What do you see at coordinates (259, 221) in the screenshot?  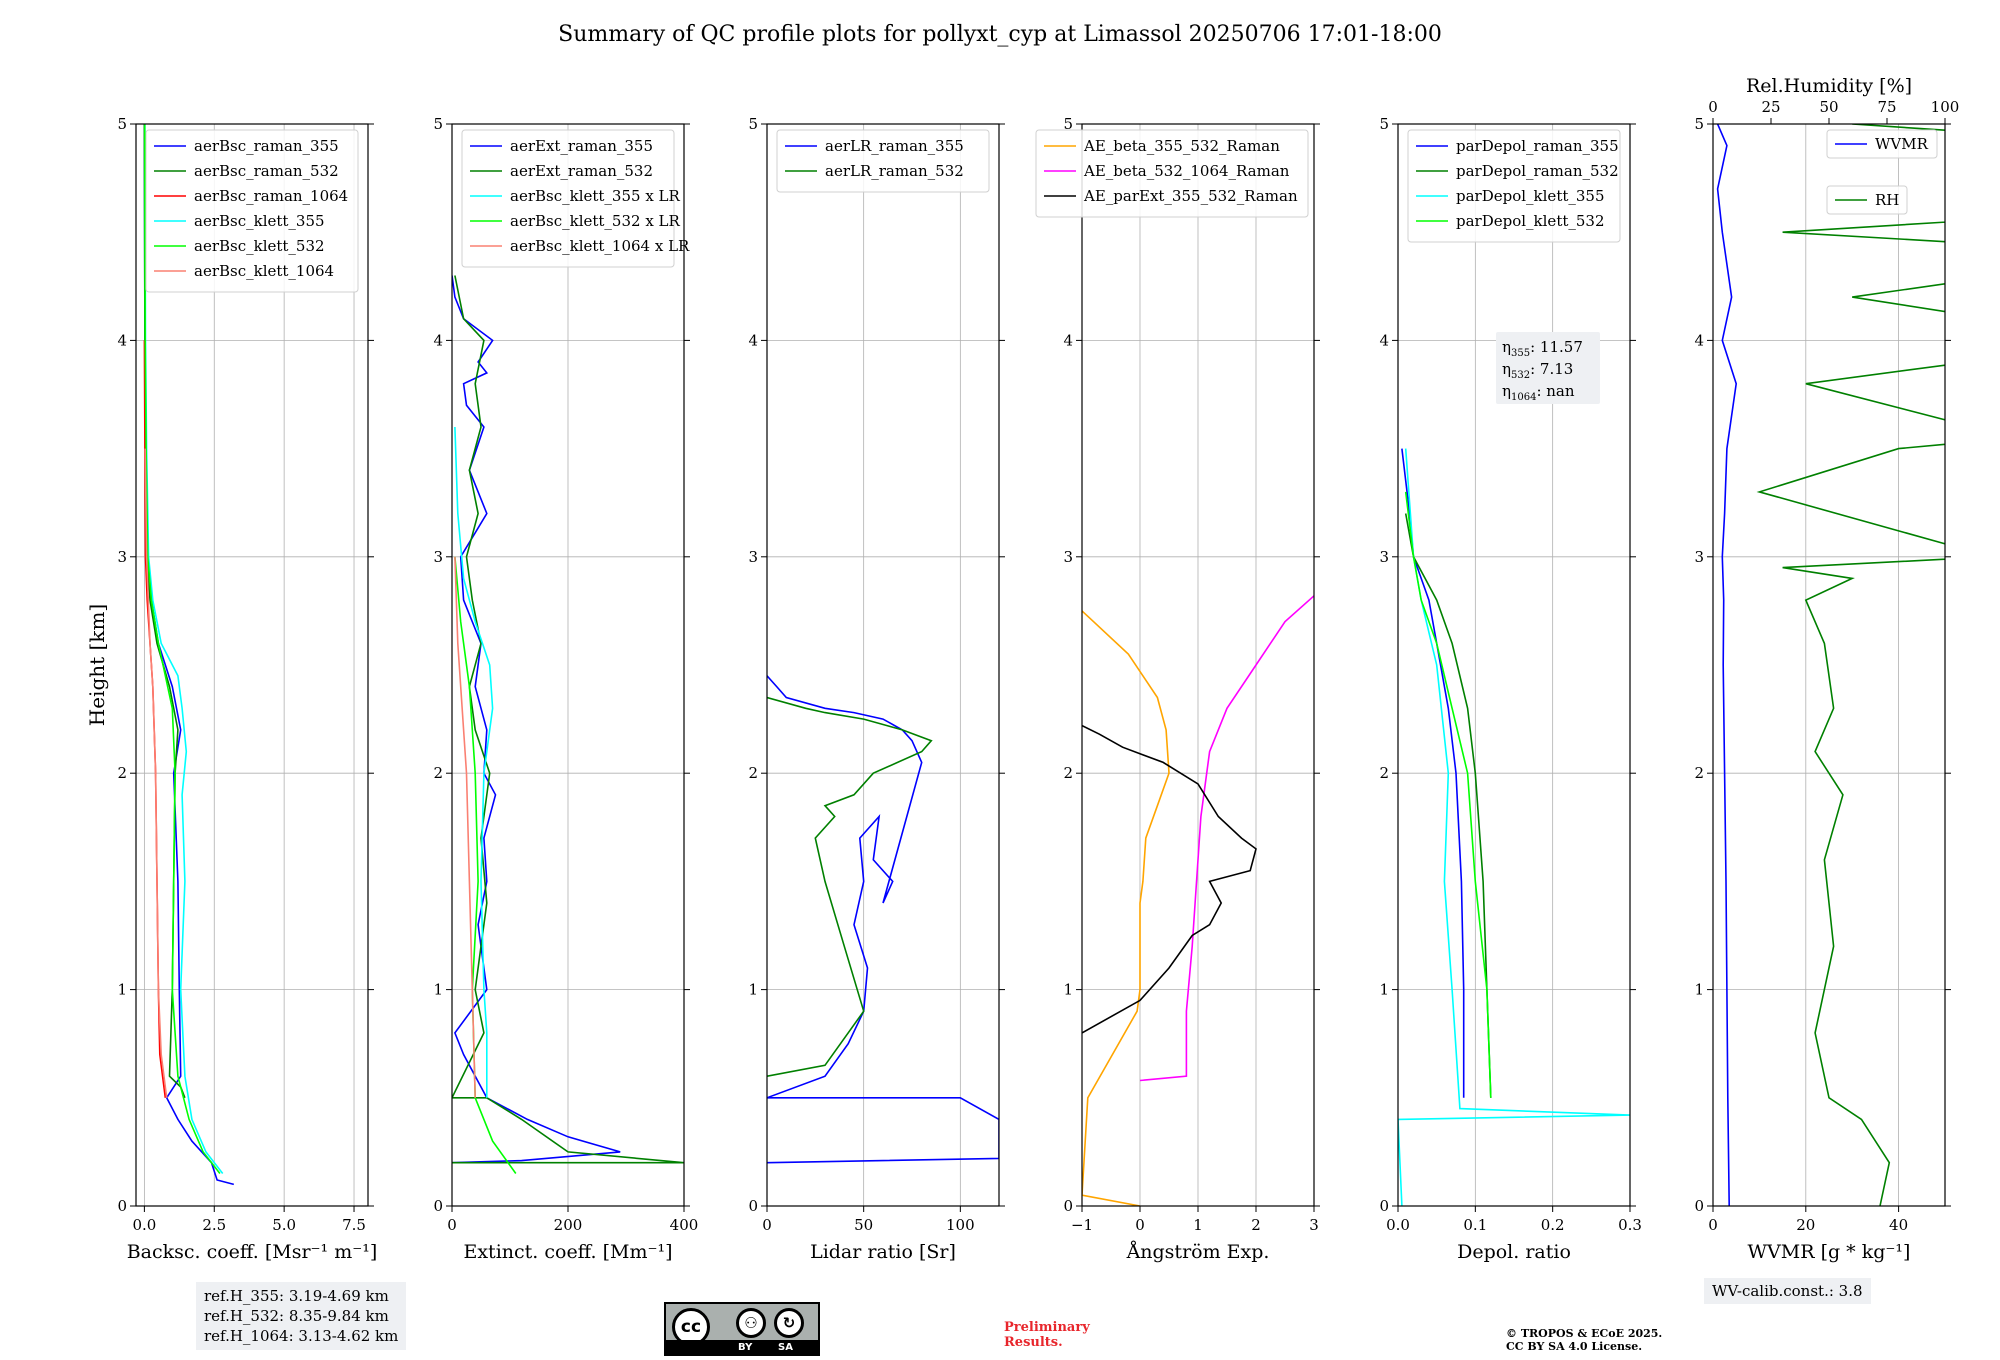 I see `legend-label: aerBsc_klett_355` at bounding box center [259, 221].